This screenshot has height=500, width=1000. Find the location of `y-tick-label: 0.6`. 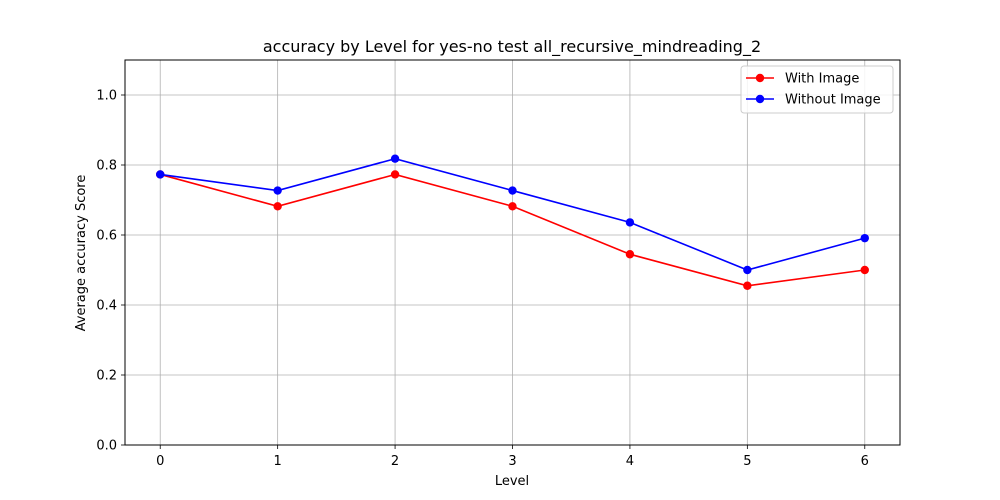

y-tick-label: 0.6 is located at coordinates (106, 236).